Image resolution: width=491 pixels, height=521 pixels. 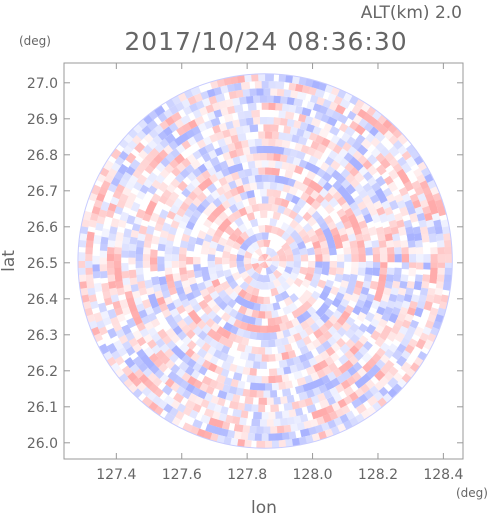 What do you see at coordinates (182, 475) in the screenshot?
I see `x-tick-label: 127.6` at bounding box center [182, 475].